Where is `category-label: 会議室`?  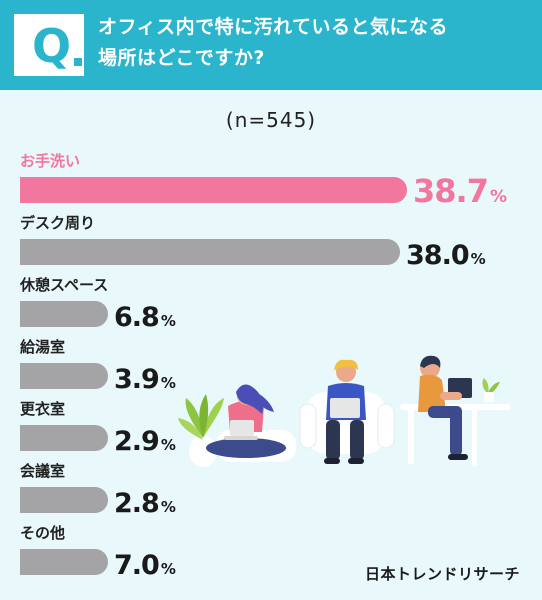 category-label: 会議室 is located at coordinates (42, 471).